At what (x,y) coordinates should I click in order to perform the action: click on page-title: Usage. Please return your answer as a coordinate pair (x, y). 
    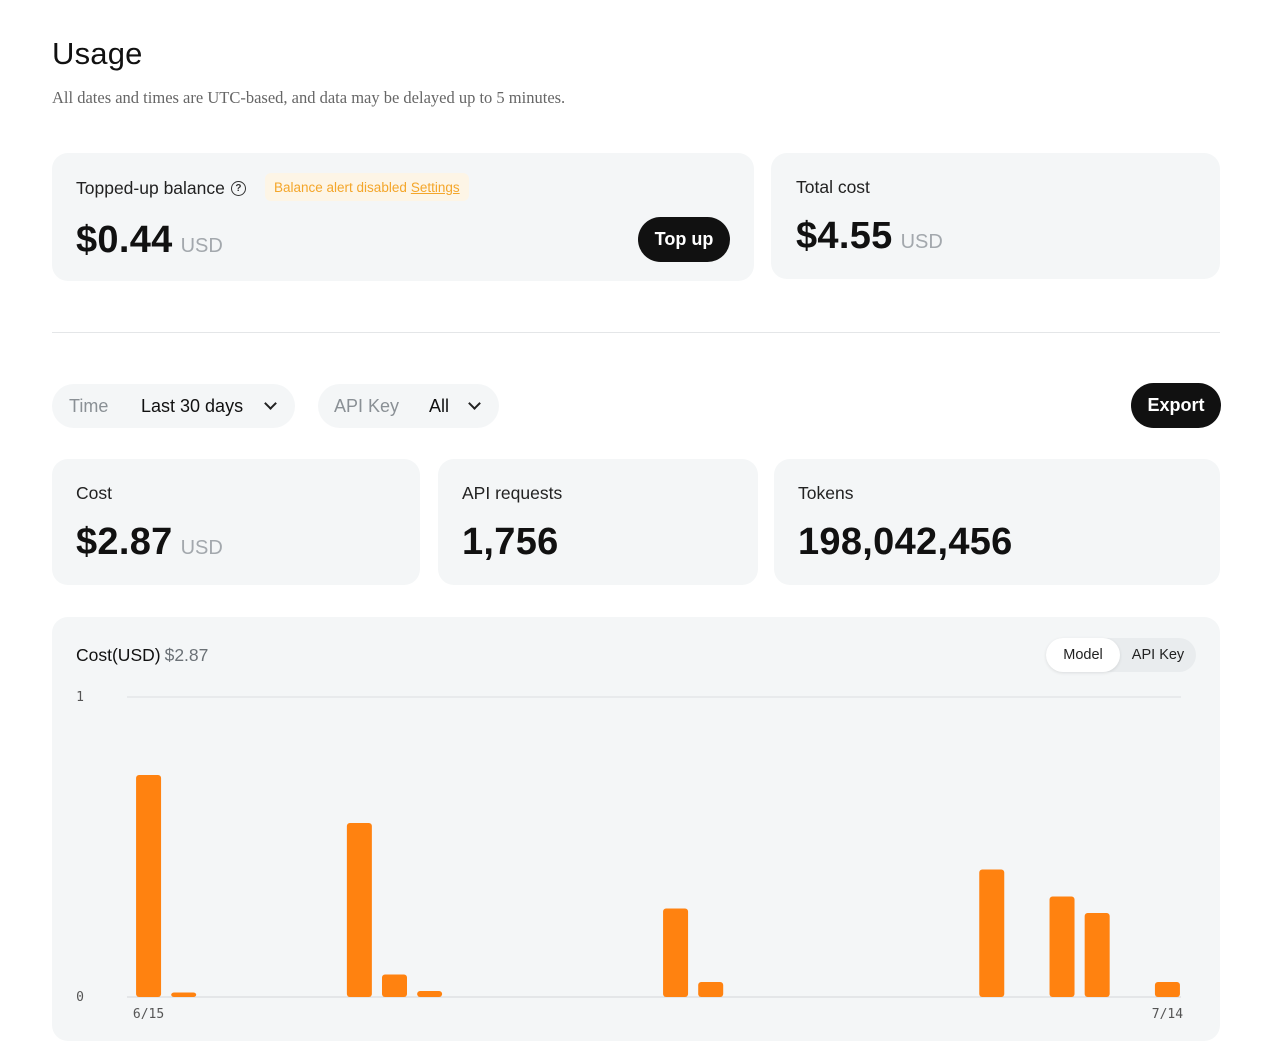
    Looking at the image, I should click on (97, 53).